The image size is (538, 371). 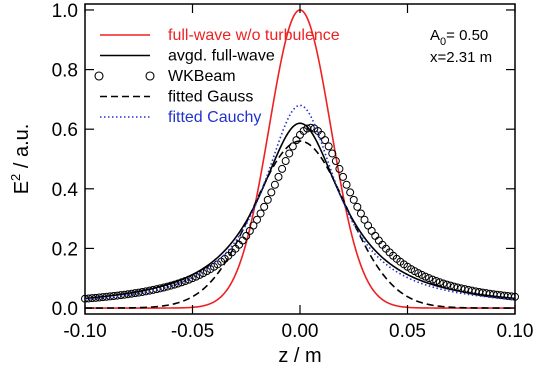 What do you see at coordinates (65, 71) in the screenshot?
I see `y-tick-label: 0.8` at bounding box center [65, 71].